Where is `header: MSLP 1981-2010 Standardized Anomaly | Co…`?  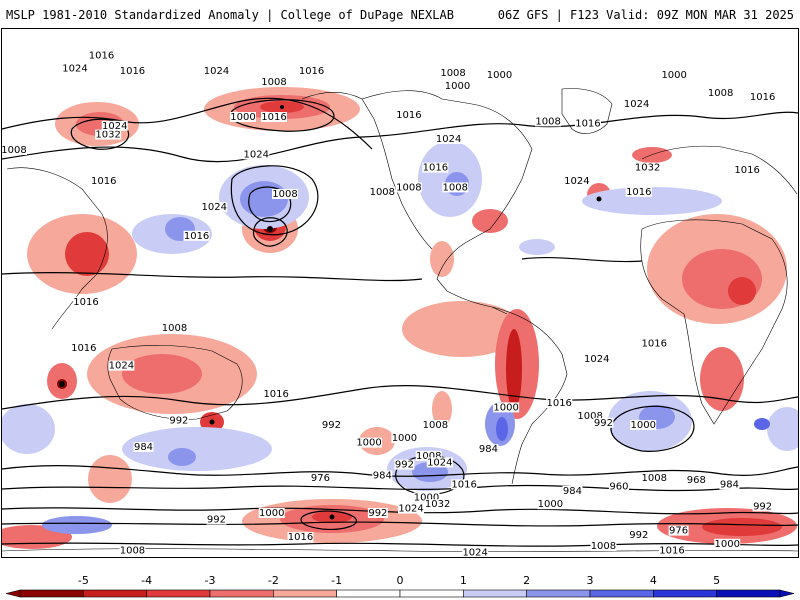 header: MSLP 1981-2010 Standardized Anomaly | Co… is located at coordinates (400, 14).